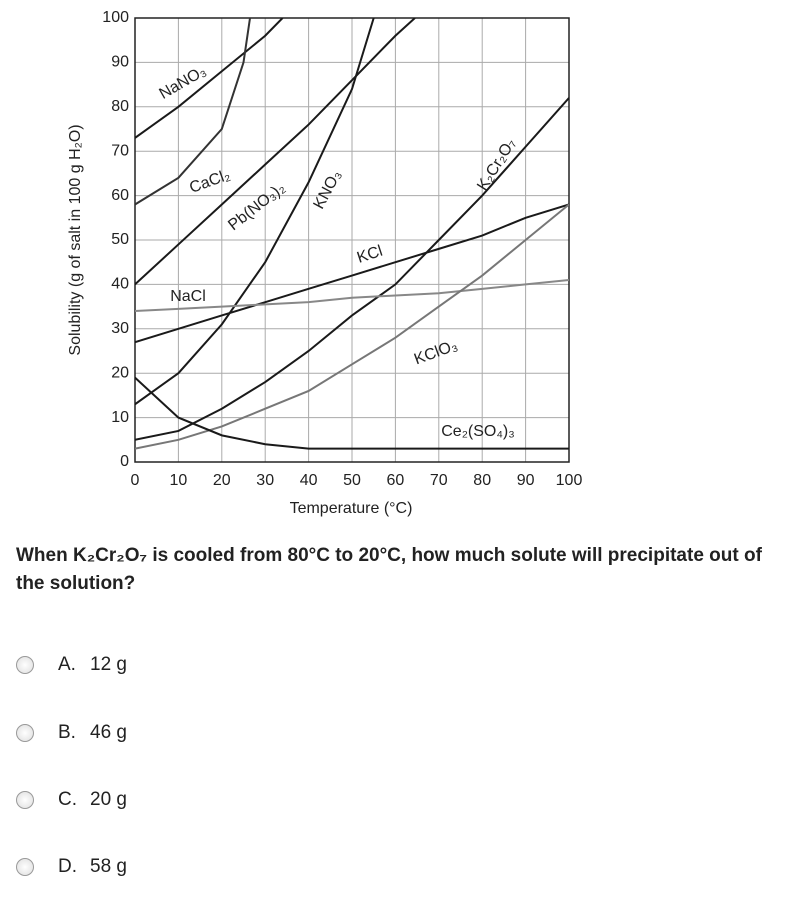 The height and width of the screenshot is (901, 800). What do you see at coordinates (209, 182) in the screenshot?
I see `series-label: CaCl₂` at bounding box center [209, 182].